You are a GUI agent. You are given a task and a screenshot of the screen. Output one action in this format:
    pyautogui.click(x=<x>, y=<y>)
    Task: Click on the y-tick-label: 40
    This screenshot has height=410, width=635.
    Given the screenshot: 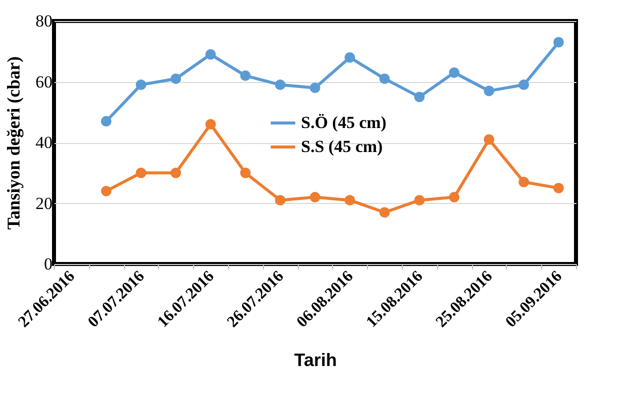 What is the action you would take?
    pyautogui.click(x=44, y=142)
    